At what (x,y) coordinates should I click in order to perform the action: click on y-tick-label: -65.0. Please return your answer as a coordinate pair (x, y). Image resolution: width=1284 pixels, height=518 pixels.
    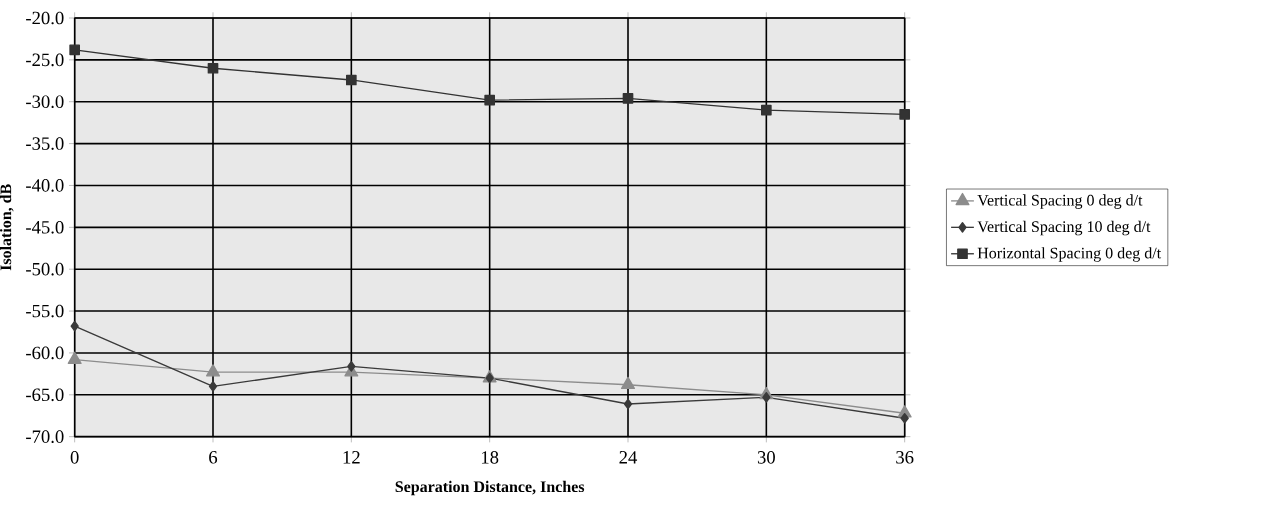
    Looking at the image, I should click on (45, 395).